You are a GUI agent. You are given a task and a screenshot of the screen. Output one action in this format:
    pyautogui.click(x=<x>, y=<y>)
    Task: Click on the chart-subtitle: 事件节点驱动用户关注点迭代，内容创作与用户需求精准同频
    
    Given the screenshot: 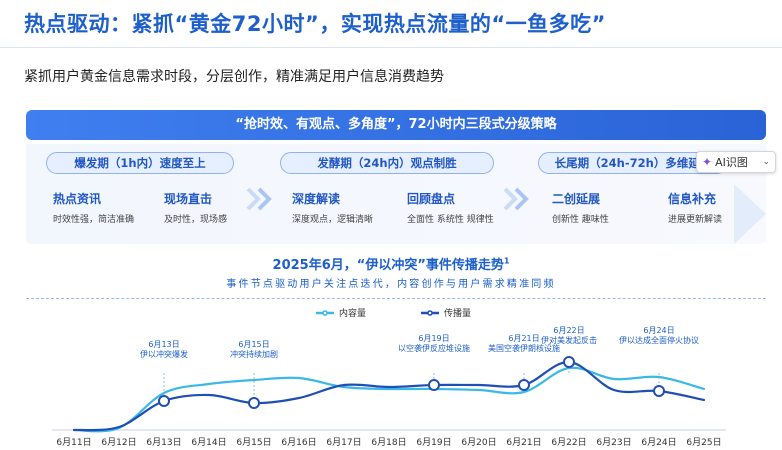 What is the action you would take?
    pyautogui.click(x=391, y=284)
    